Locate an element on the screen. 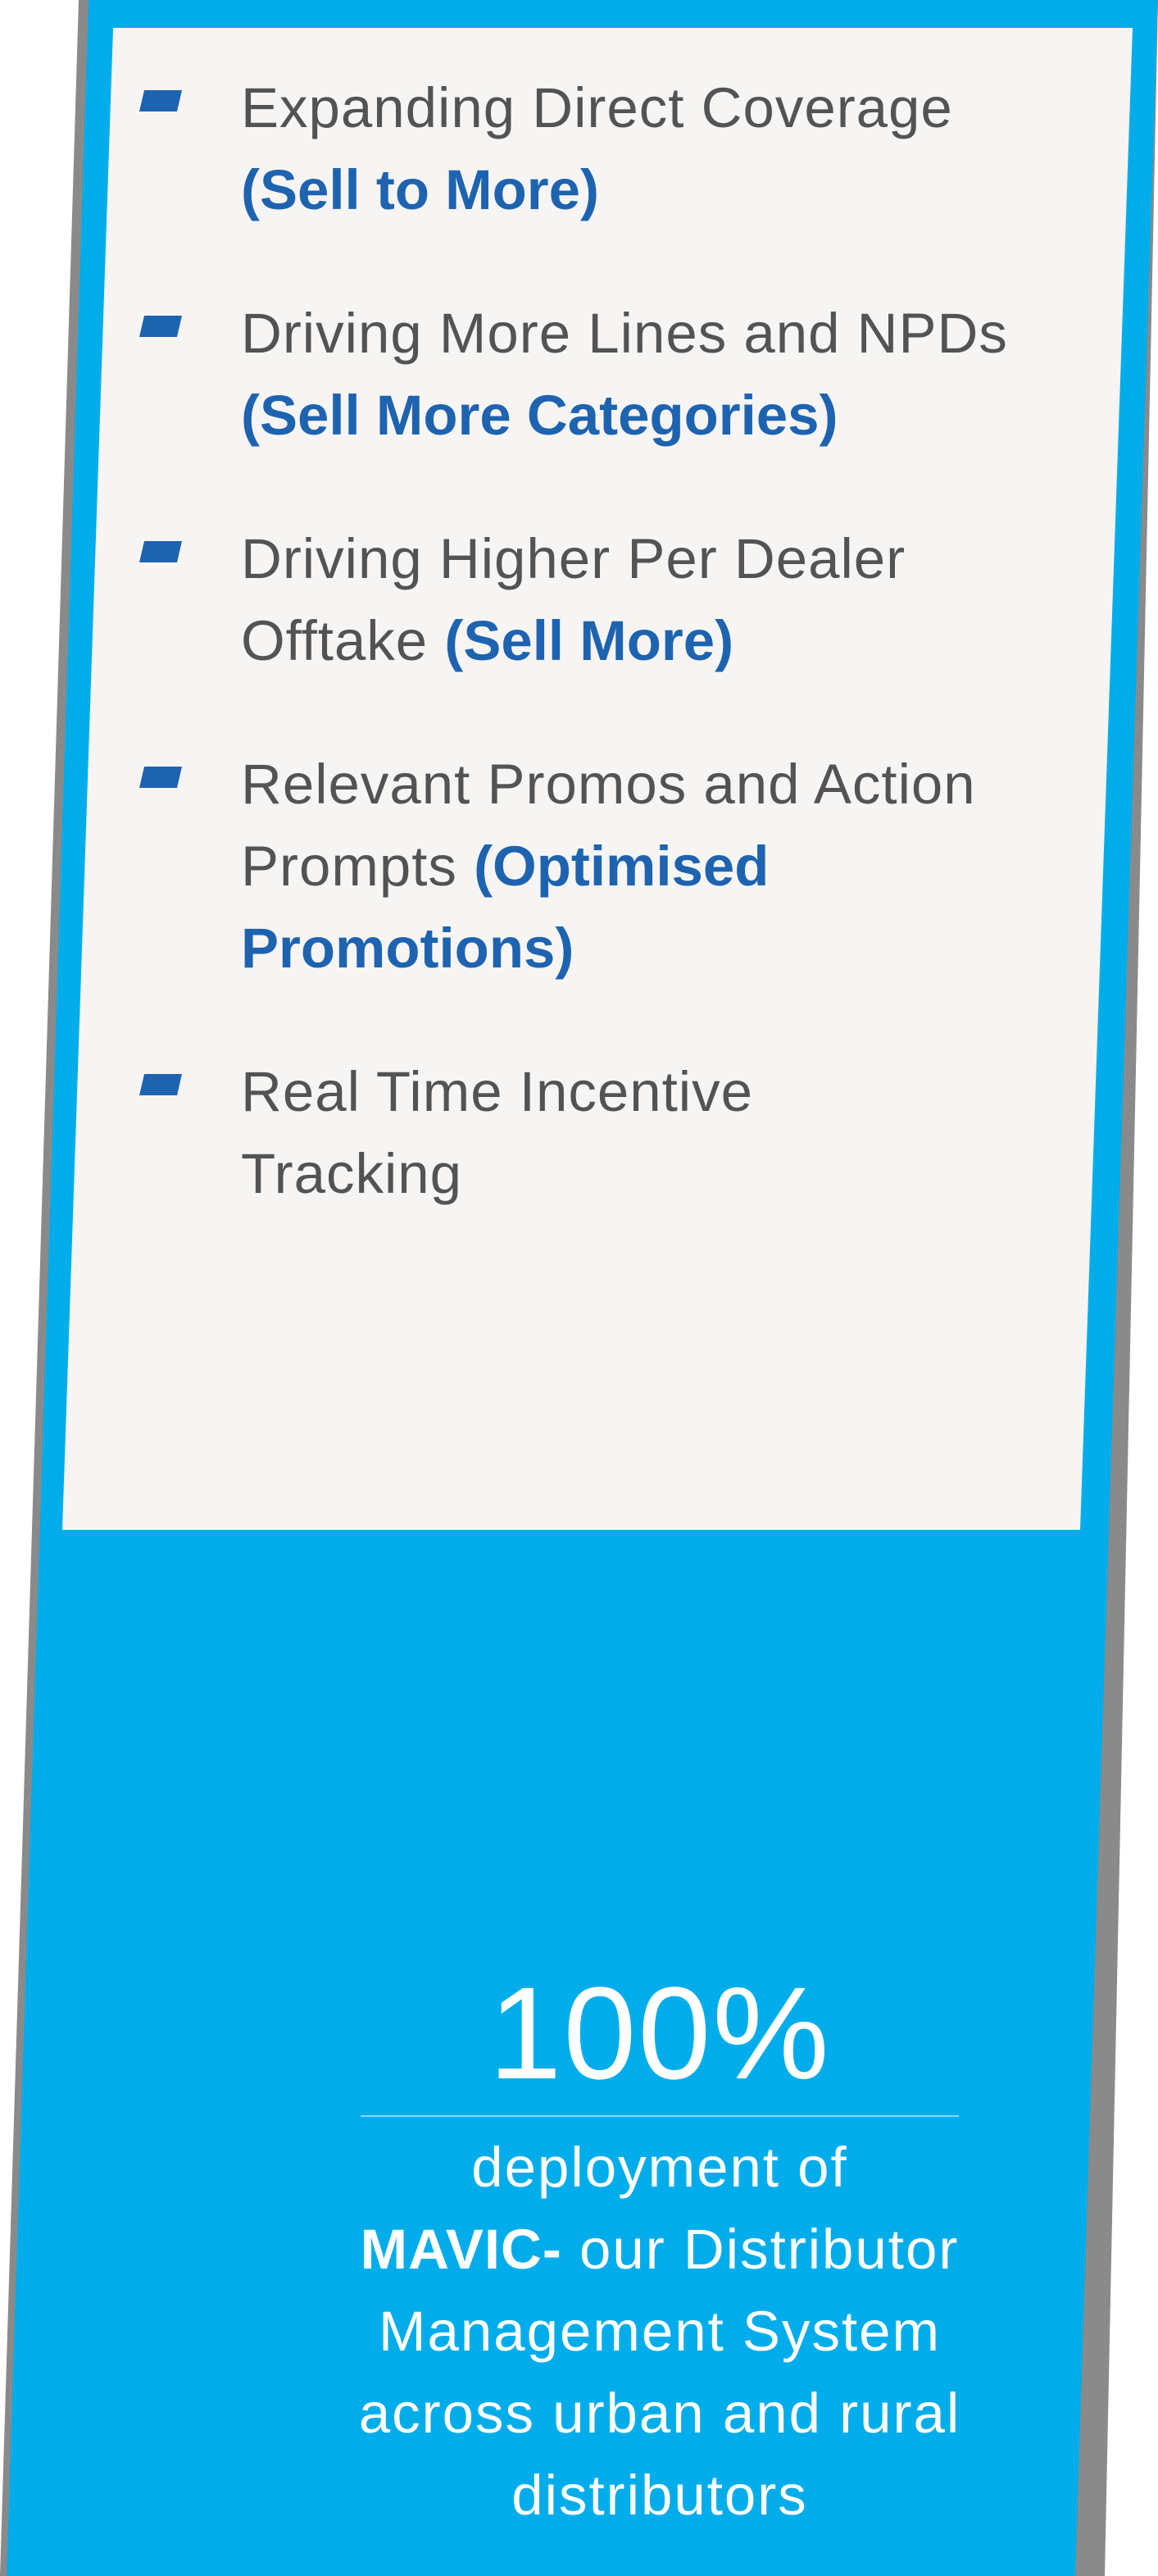 The width and height of the screenshot is (1158, 2576). item-highlight: (Optimised Promotions) is located at coordinates (505, 907).